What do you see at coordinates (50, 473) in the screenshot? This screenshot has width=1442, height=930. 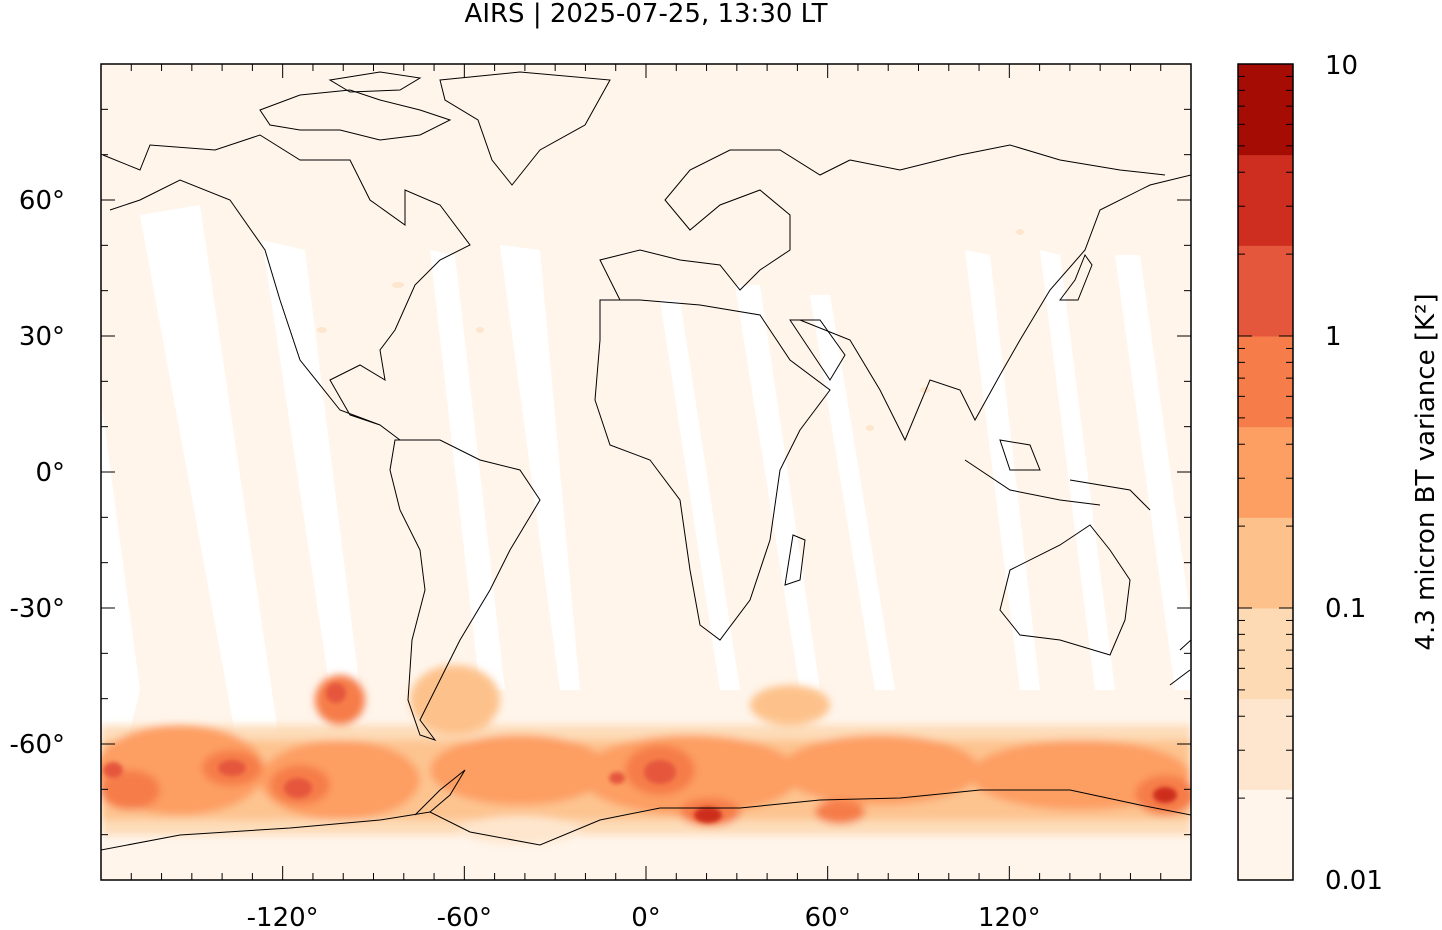 I see `y-tick-label: 0°` at bounding box center [50, 473].